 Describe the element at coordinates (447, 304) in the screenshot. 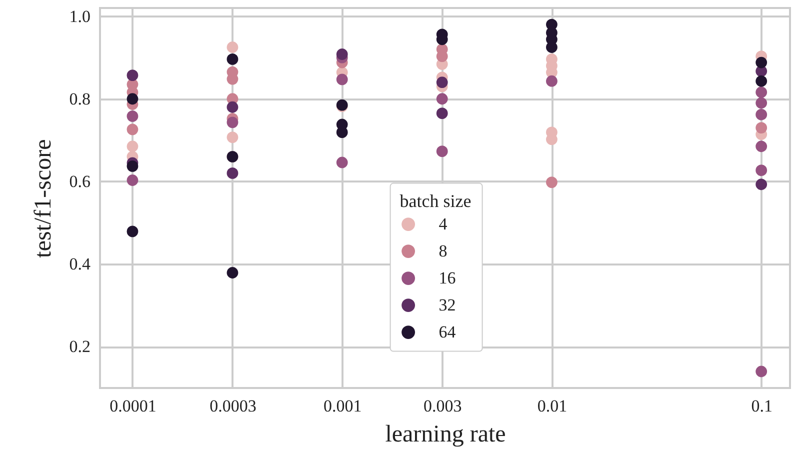

I see `legend-label: 32` at that location.